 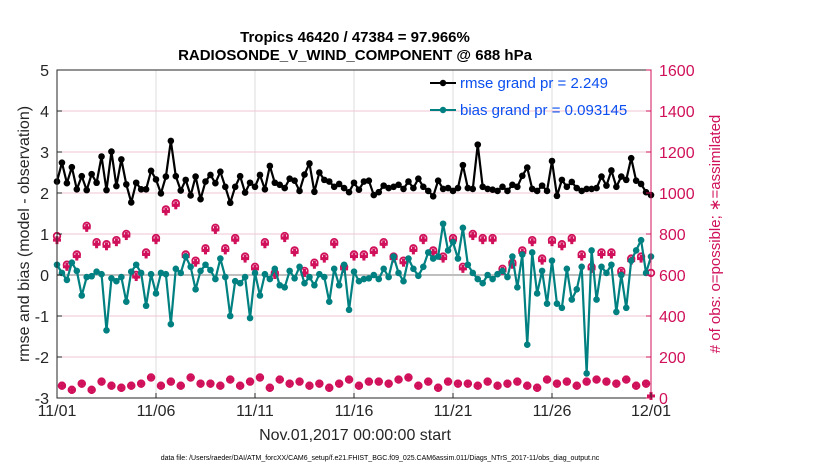 I want to click on y-axis-label: rmse and bias (model - observation), so click(x=24, y=234).